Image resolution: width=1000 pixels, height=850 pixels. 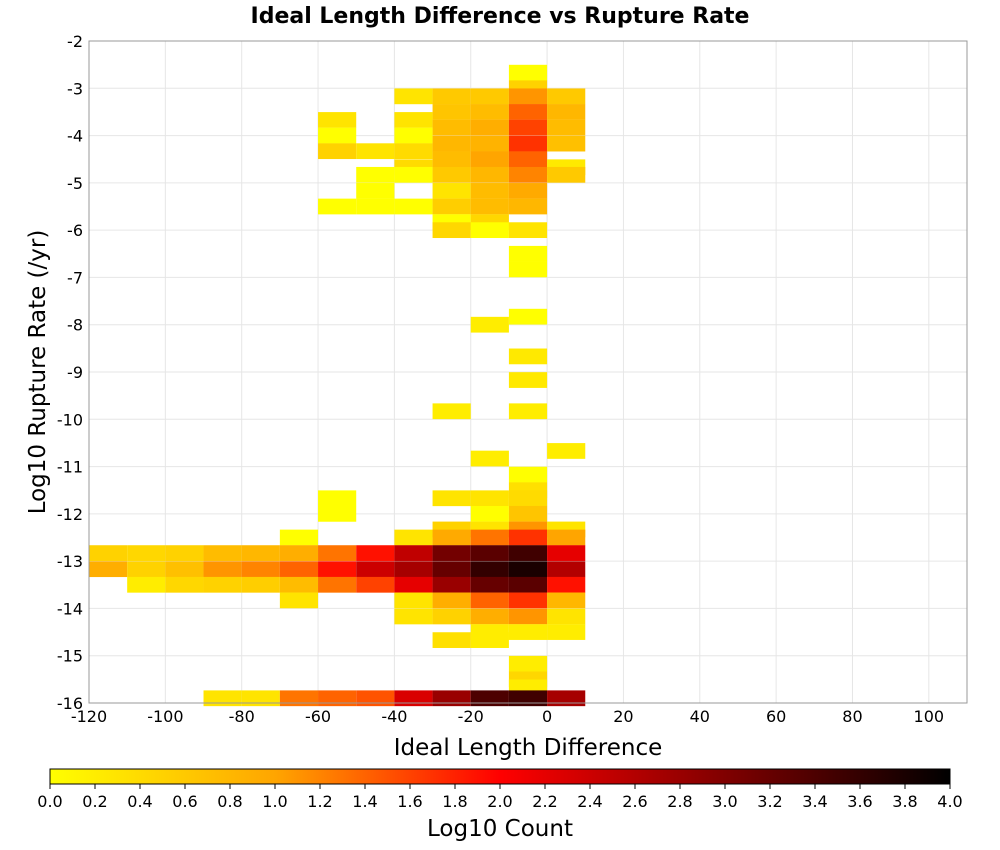 What do you see at coordinates (904, 801) in the screenshot?
I see `colorbar-tick-label: 3.8` at bounding box center [904, 801].